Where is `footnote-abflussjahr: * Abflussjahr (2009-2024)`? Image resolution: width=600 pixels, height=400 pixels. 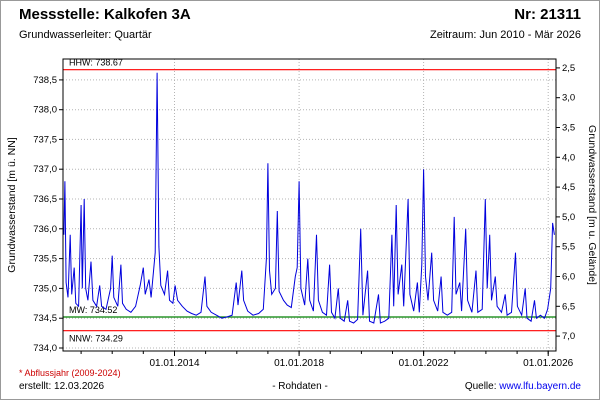
footnote-abflussjahr: * Abflussjahr (2009-2024) is located at coordinates (70, 373).